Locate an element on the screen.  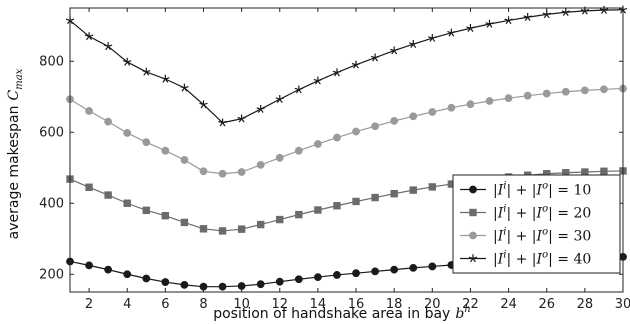
x-tick-label: 8 is located at coordinates (203, 304).